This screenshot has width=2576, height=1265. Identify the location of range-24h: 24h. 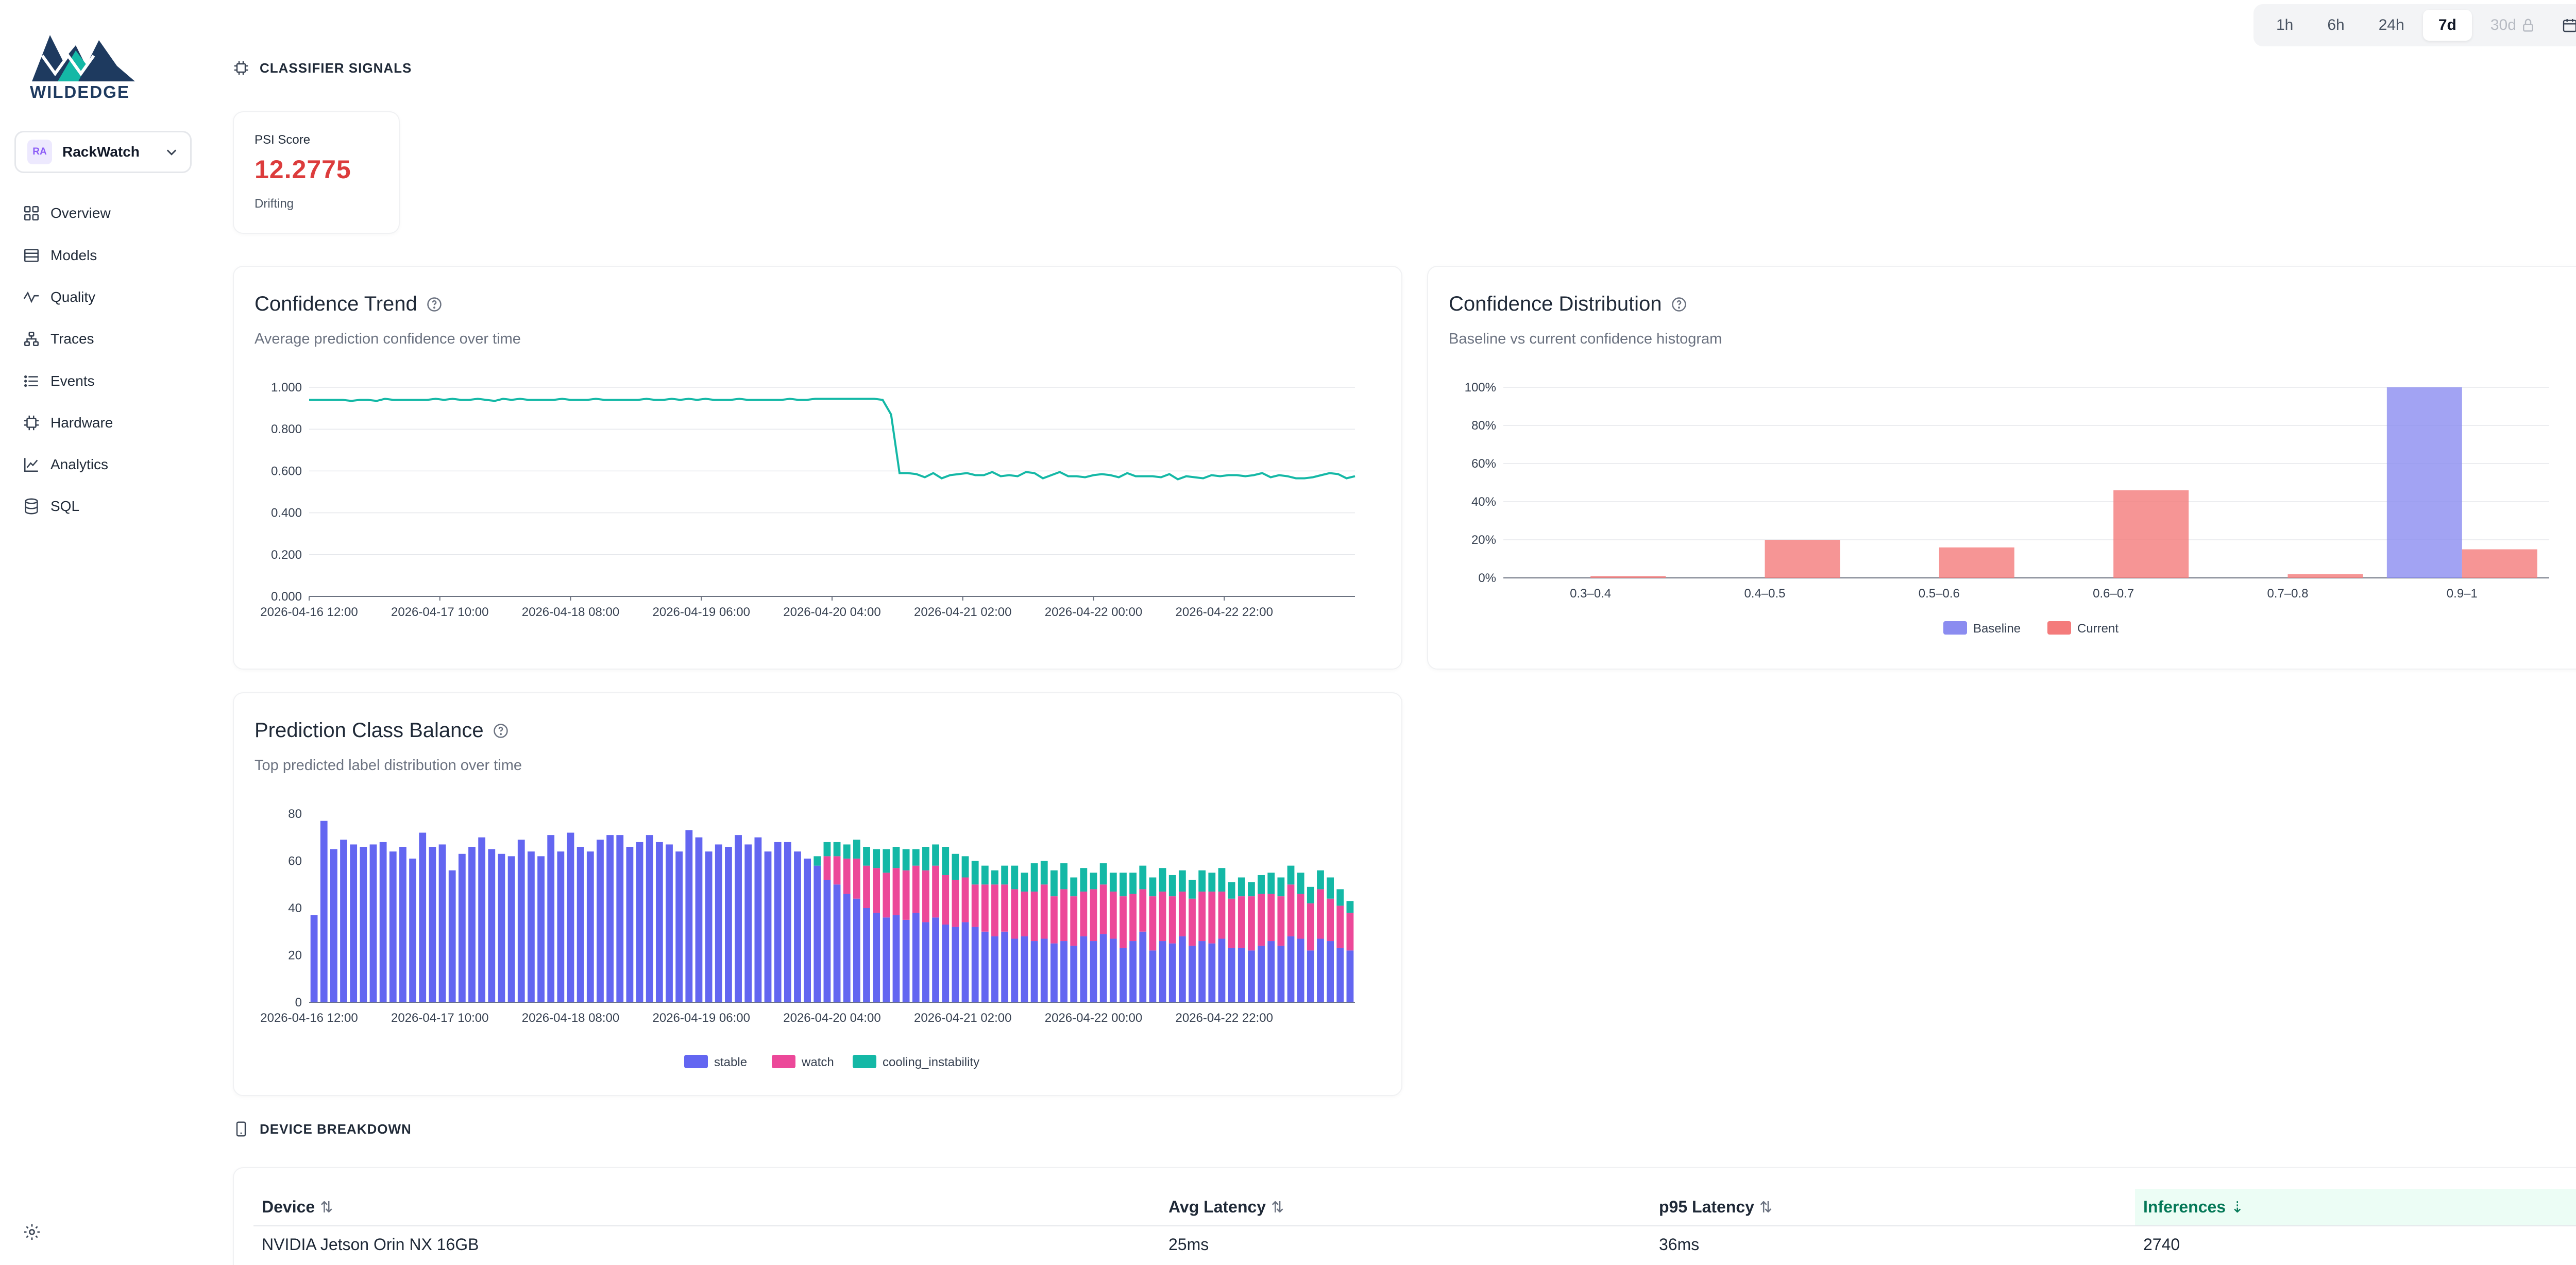
(2391, 24).